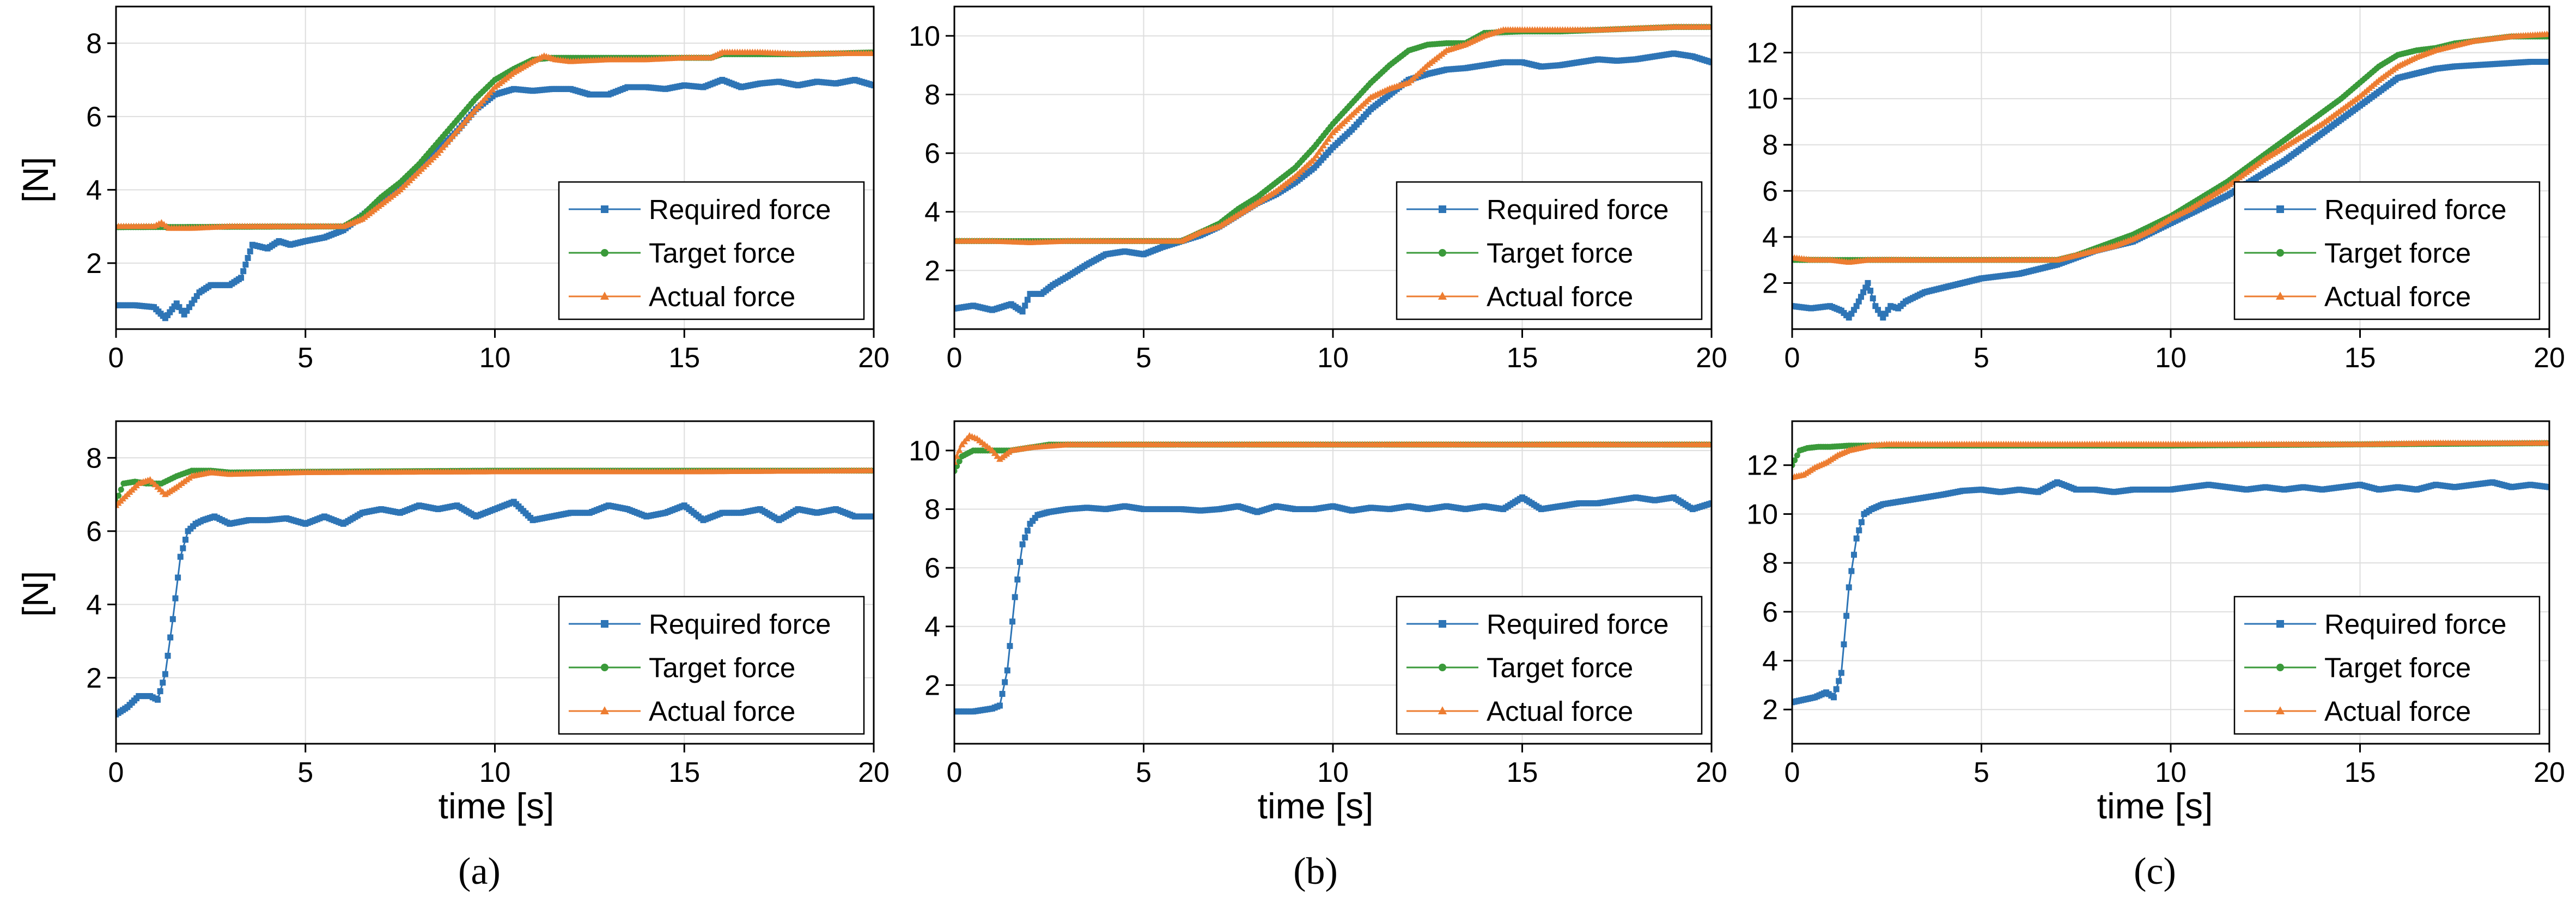  I want to click on legend-label: Target force, so click(722, 253).